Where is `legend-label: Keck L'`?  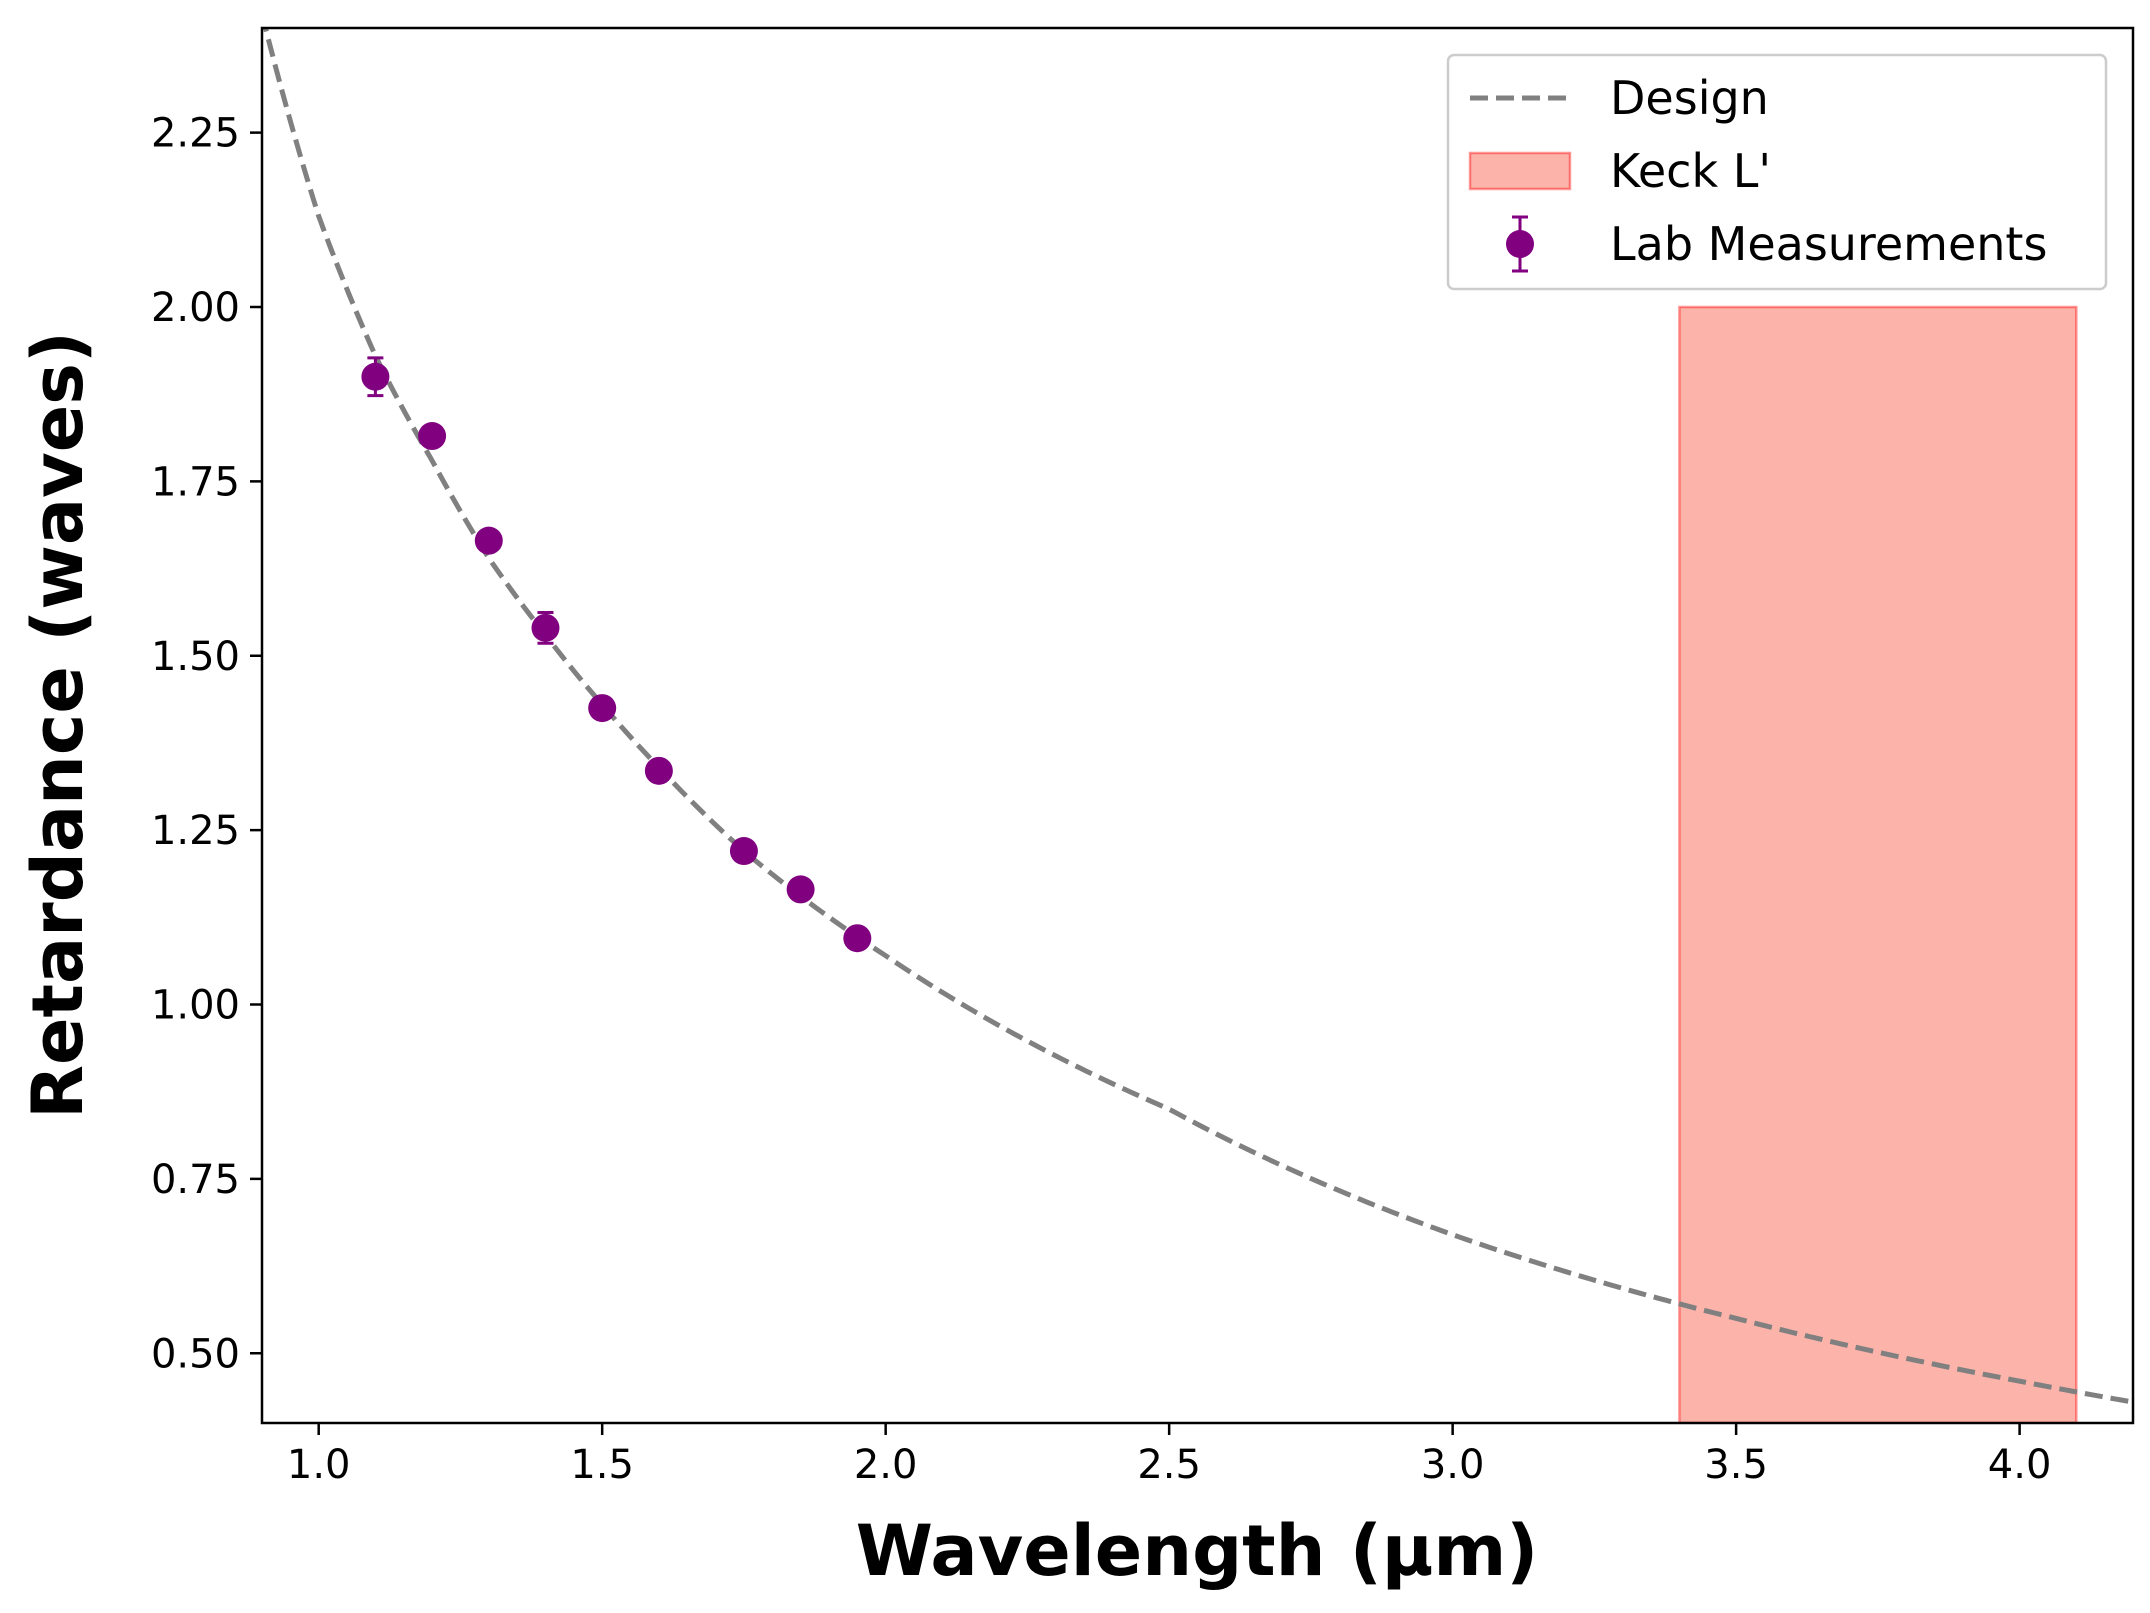
legend-label: Keck L' is located at coordinates (1690, 171).